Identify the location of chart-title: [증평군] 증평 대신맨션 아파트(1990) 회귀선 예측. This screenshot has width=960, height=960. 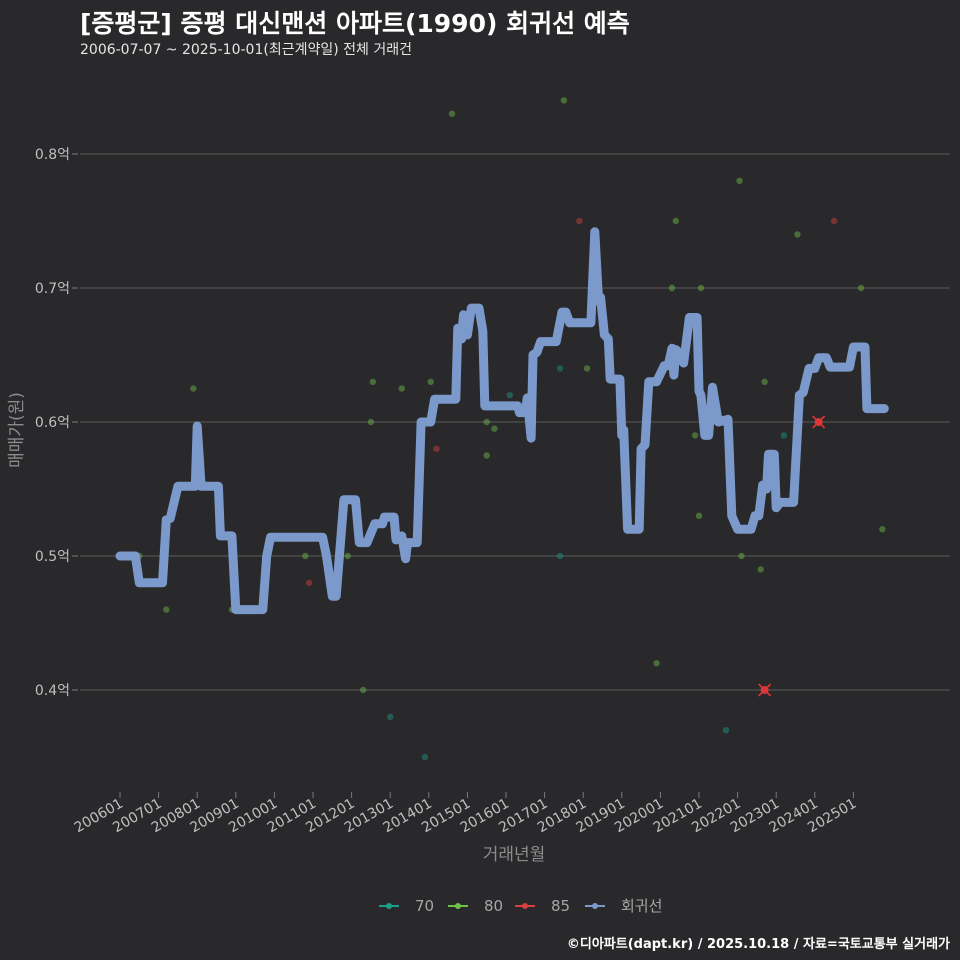
(355, 23).